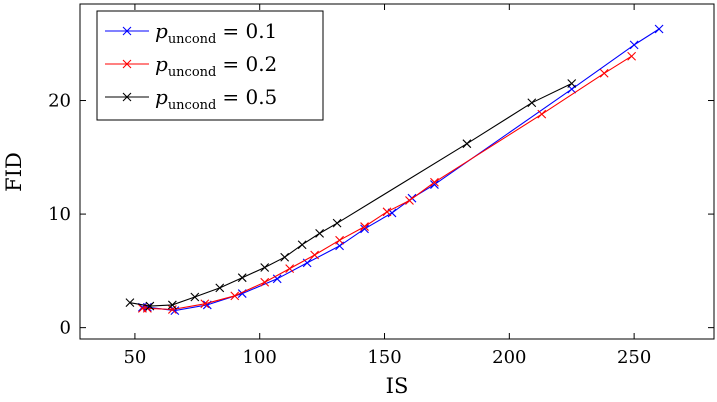 This screenshot has width=717, height=402. I want to click on legend-label: puncond = 0.5, so click(216, 99).